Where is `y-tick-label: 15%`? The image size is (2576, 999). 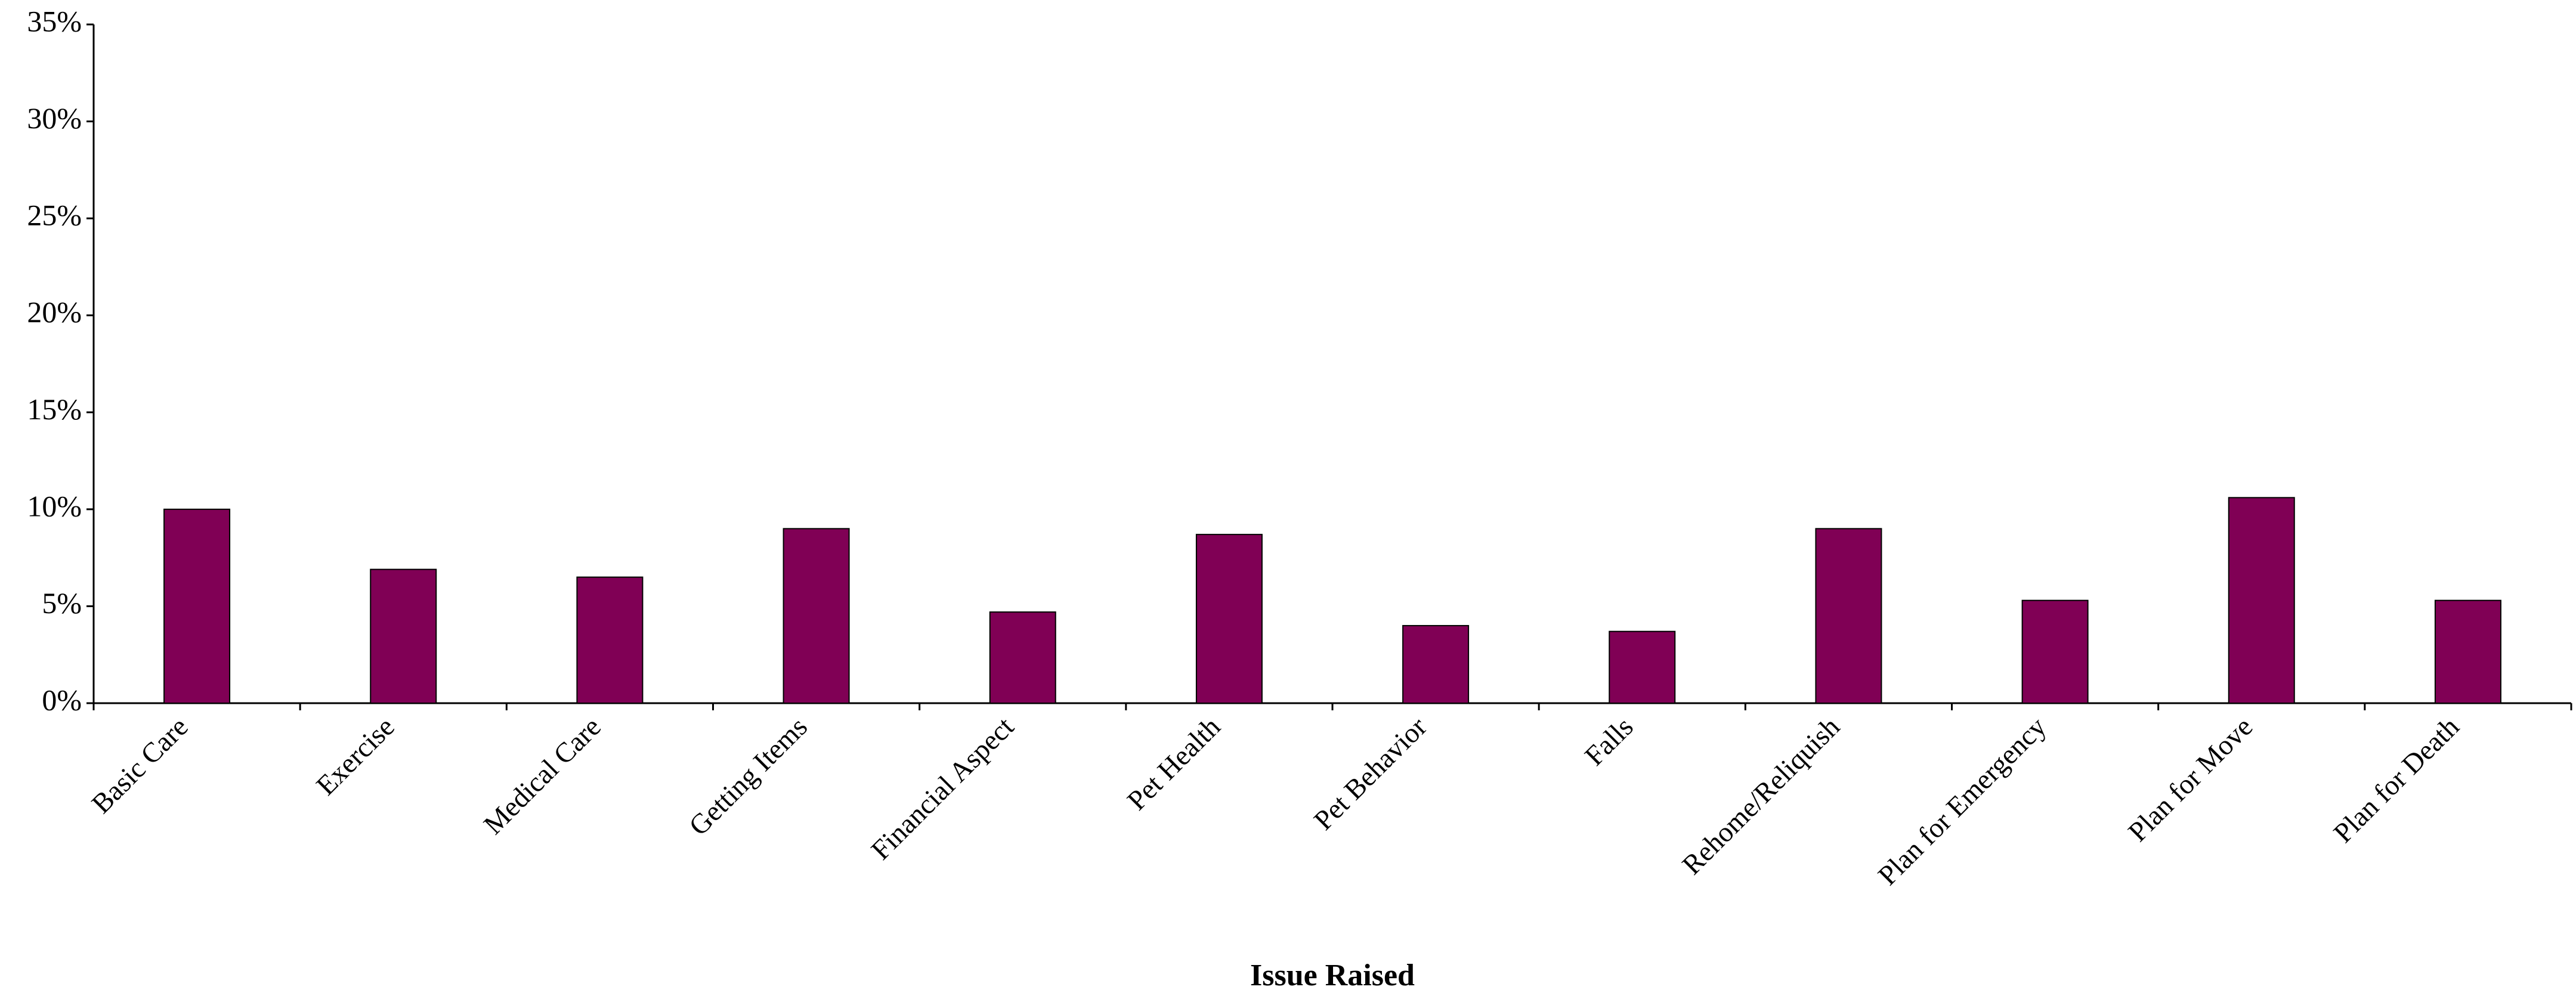 y-tick-label: 15% is located at coordinates (54, 409).